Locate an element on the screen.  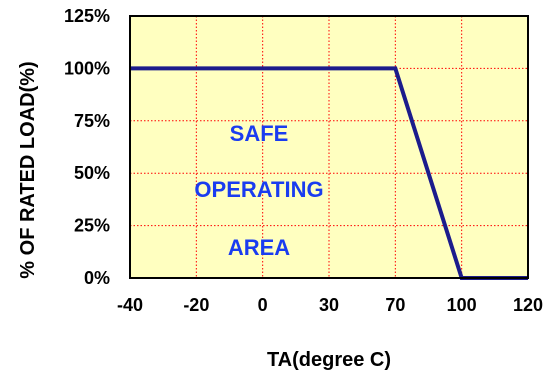
x-tick-label: -20 is located at coordinates (196, 305).